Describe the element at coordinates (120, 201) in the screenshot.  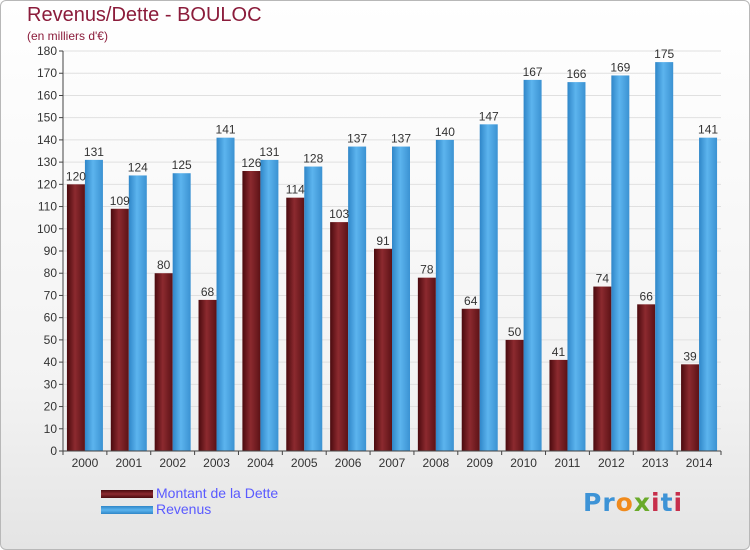
I see `data-label-debt: 109` at that location.